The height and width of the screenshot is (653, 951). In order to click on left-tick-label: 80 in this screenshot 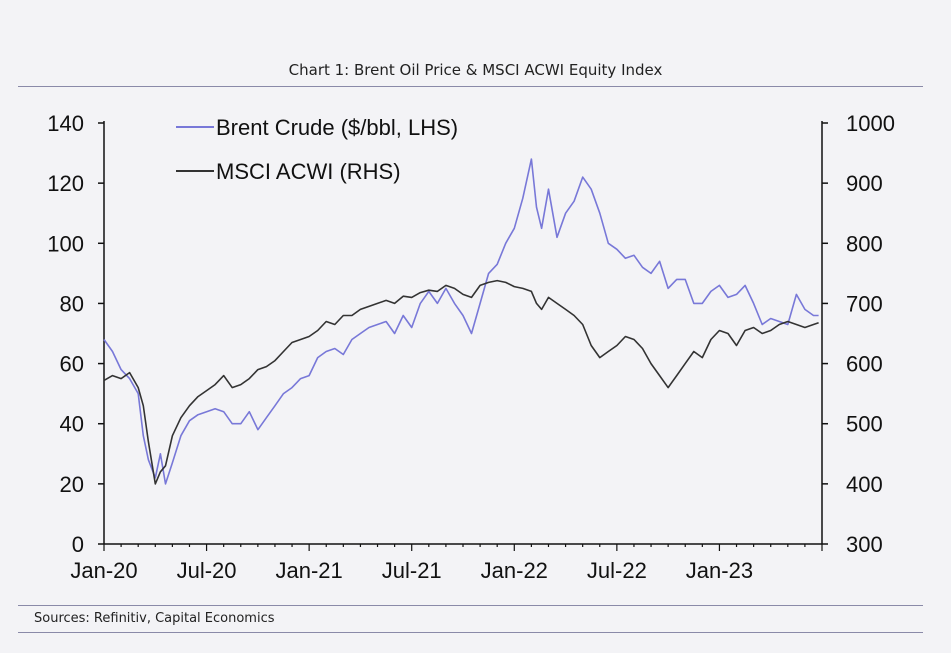, I will do `click(72, 303)`.